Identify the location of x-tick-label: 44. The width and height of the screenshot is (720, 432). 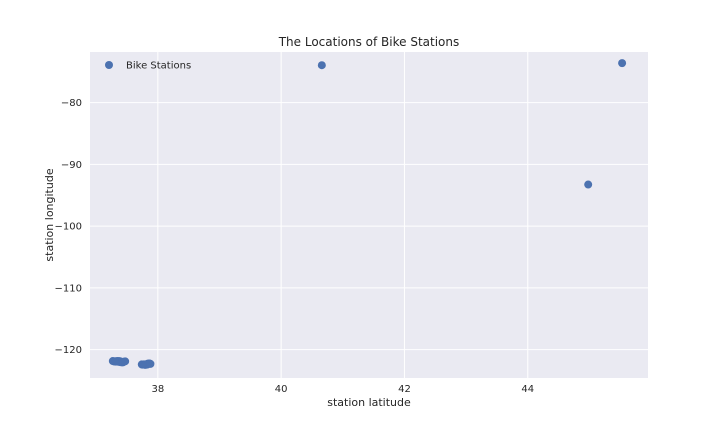
(527, 389).